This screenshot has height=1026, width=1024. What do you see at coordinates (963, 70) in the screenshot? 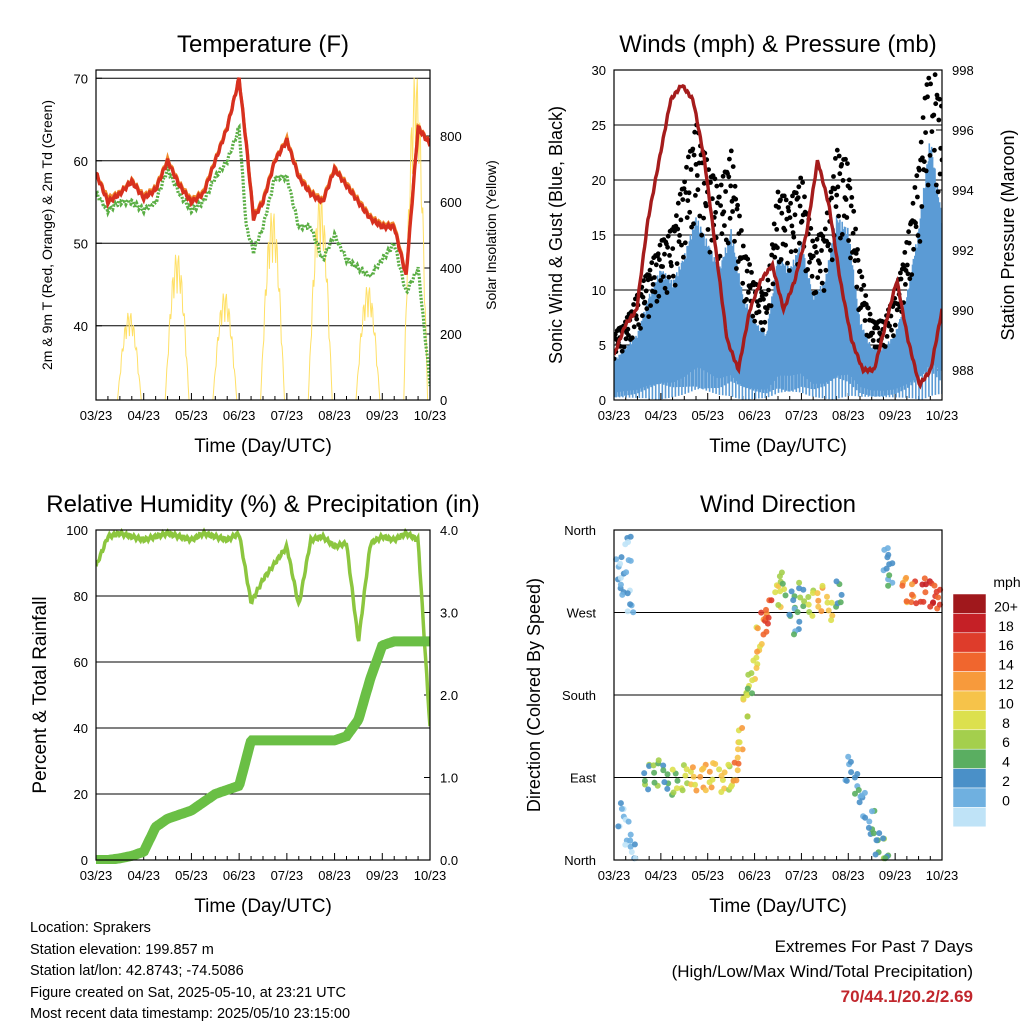
I see `winds-y2tick-label: 998` at bounding box center [963, 70].